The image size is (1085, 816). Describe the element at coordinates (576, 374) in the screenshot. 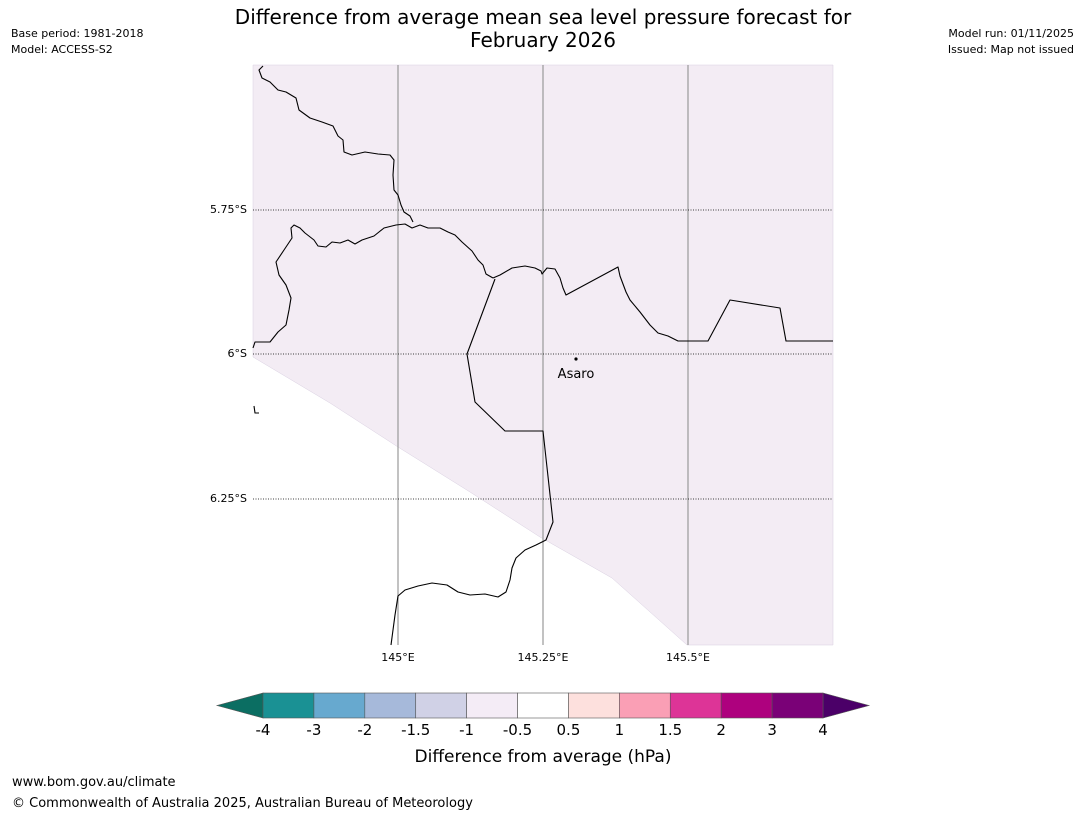

I see `place-label: Asaro` at that location.